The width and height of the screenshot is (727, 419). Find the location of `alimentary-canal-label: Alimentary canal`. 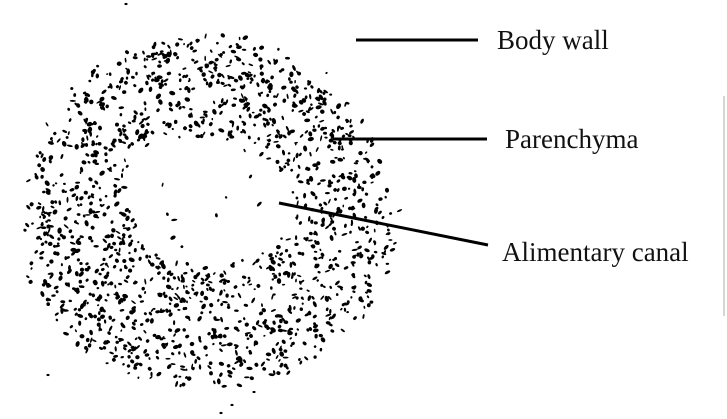

alimentary-canal-label: Alimentary canal is located at coordinates (595, 252).